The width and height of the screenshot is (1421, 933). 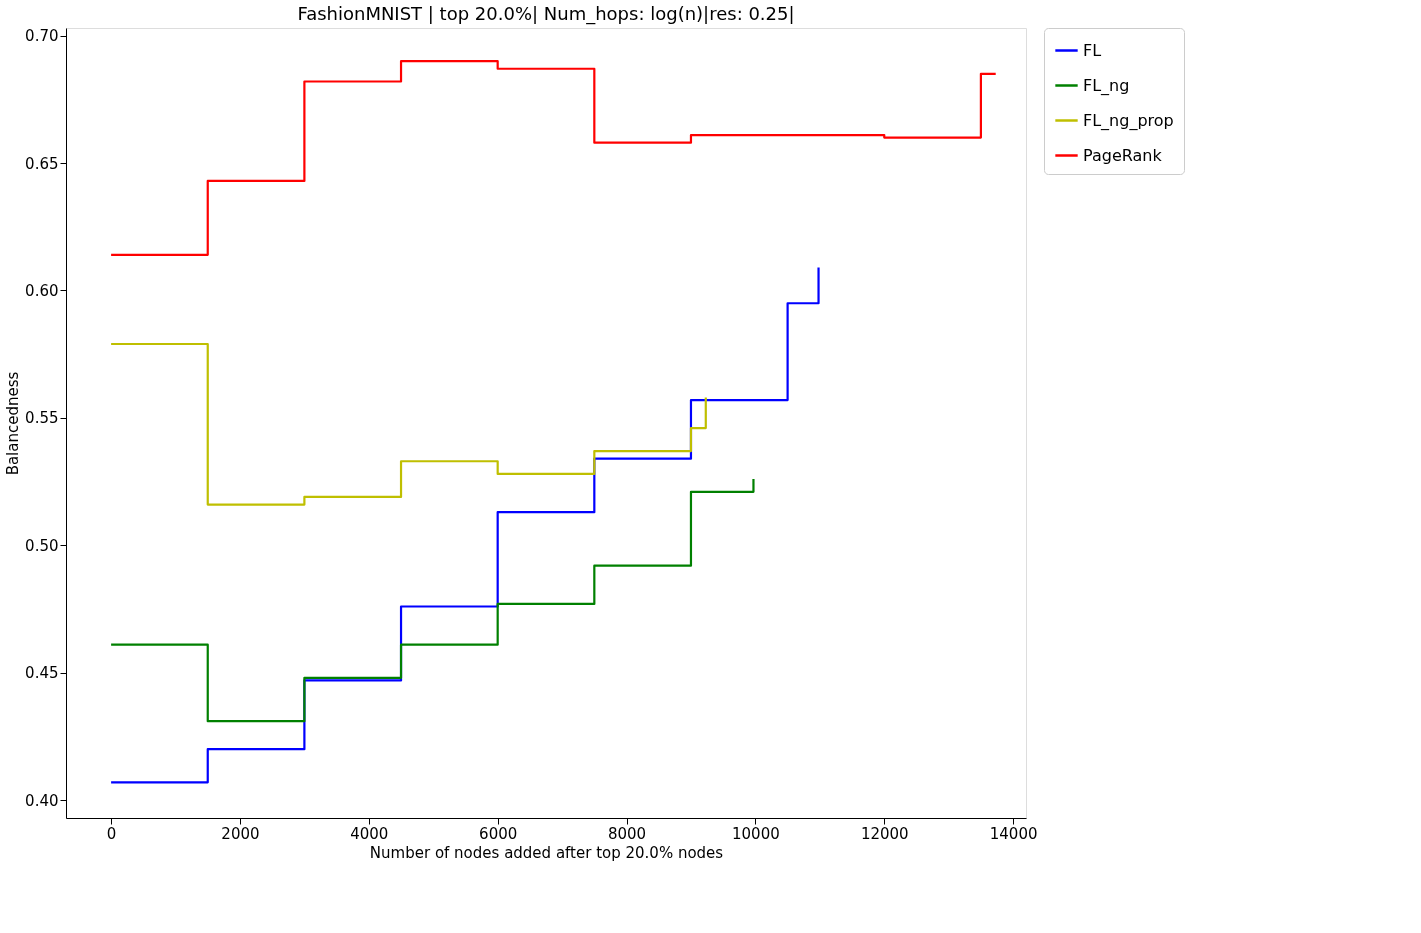 I want to click on y-tick-label: 0.45, so click(x=42, y=673).